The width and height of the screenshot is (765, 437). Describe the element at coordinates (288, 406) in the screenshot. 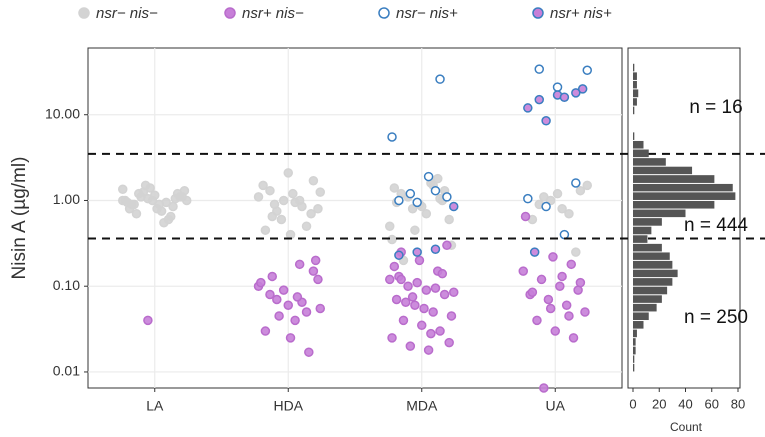

I see `x-tick-label: HDA` at that location.